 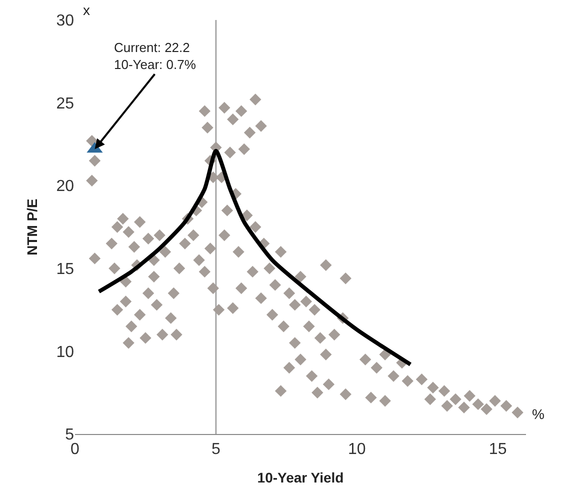 What do you see at coordinates (86, 10) in the screenshot?
I see `text: x` at bounding box center [86, 10].